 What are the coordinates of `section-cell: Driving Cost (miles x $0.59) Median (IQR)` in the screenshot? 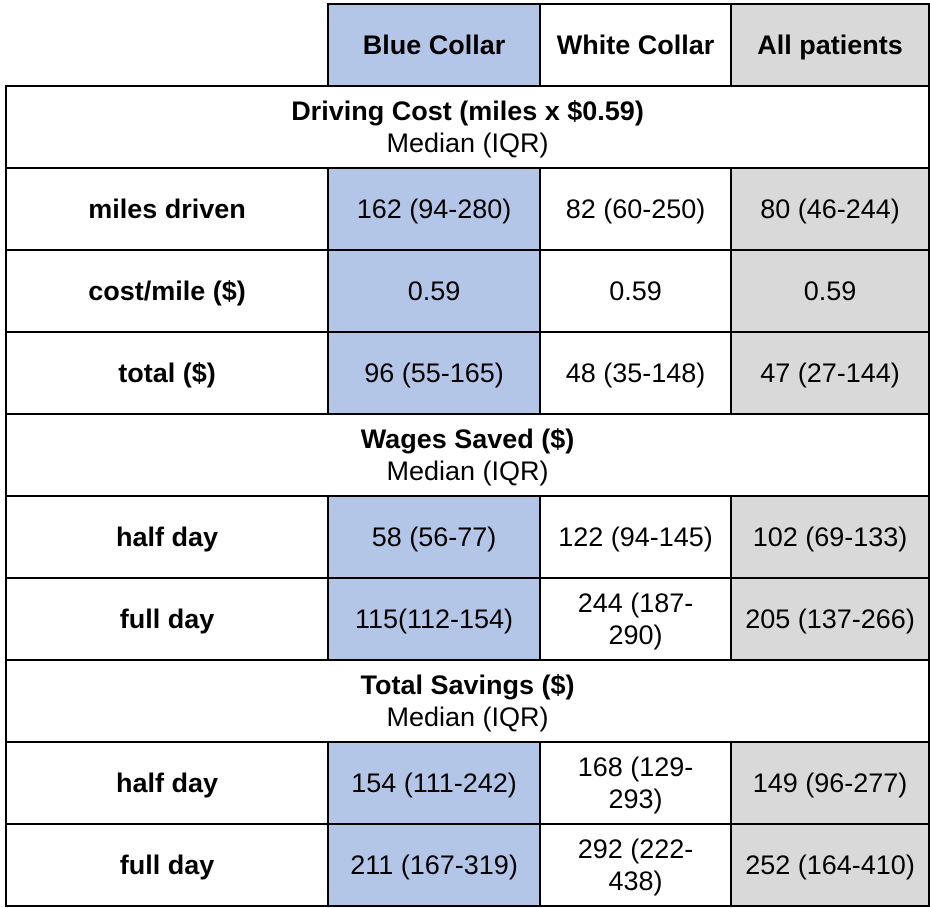 It's located at (467, 127).